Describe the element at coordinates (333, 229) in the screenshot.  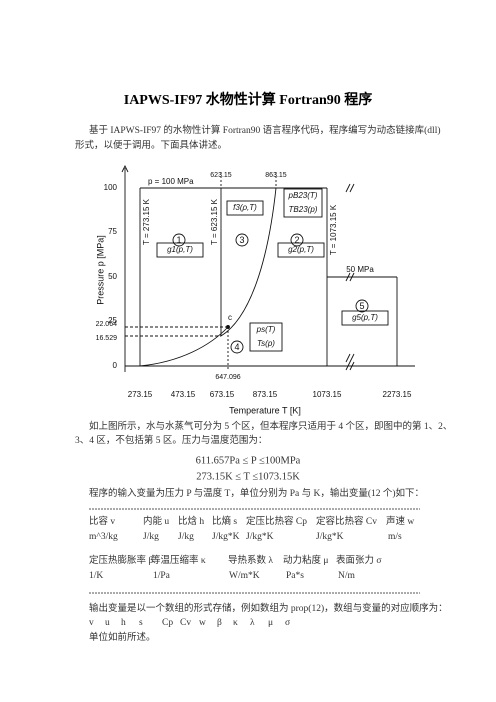
I see `isotherm-label: T = 1073.15 K` at that location.